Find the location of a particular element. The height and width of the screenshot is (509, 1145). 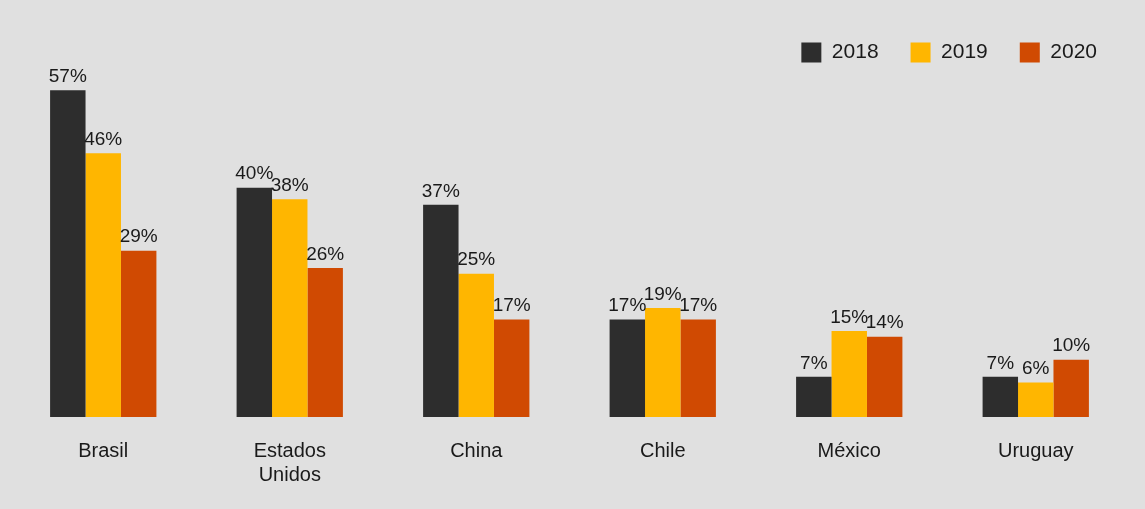

data-label: 17% is located at coordinates (511, 305).